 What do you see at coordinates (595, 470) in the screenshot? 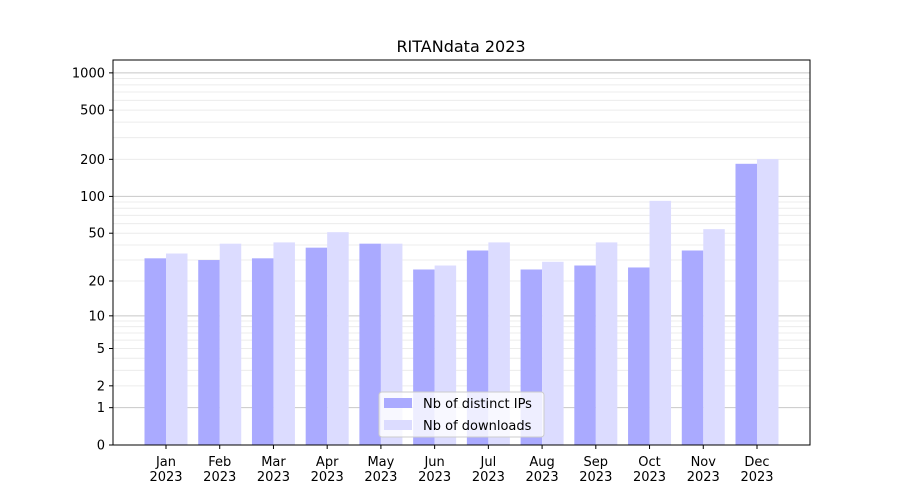
I see `x-tick-label: Sep 2023` at bounding box center [595, 470].